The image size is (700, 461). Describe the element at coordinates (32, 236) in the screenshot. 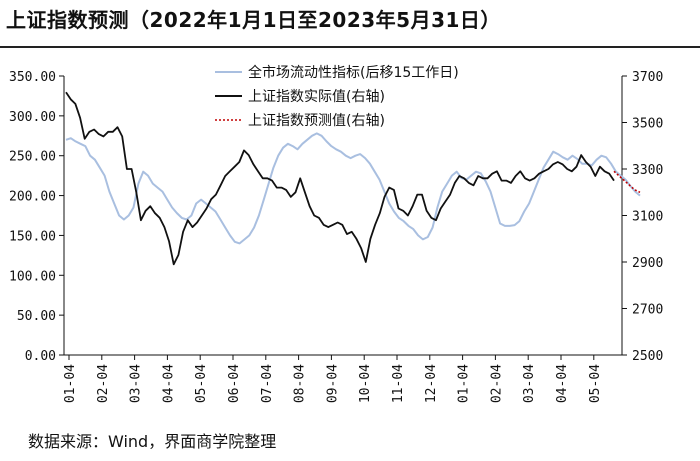

I see `left-tick-label: 150.00` at that location.